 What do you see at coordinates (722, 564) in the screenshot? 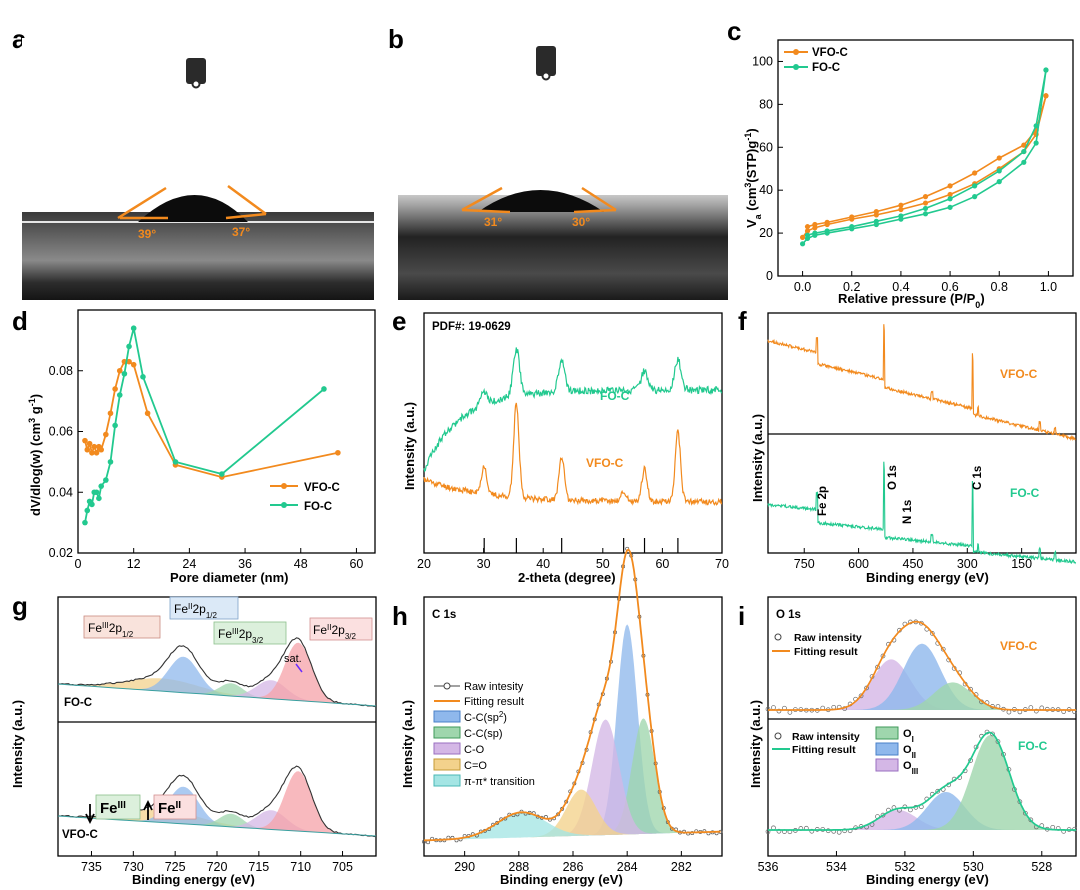
I see `x-tick-label: 70` at bounding box center [722, 564].